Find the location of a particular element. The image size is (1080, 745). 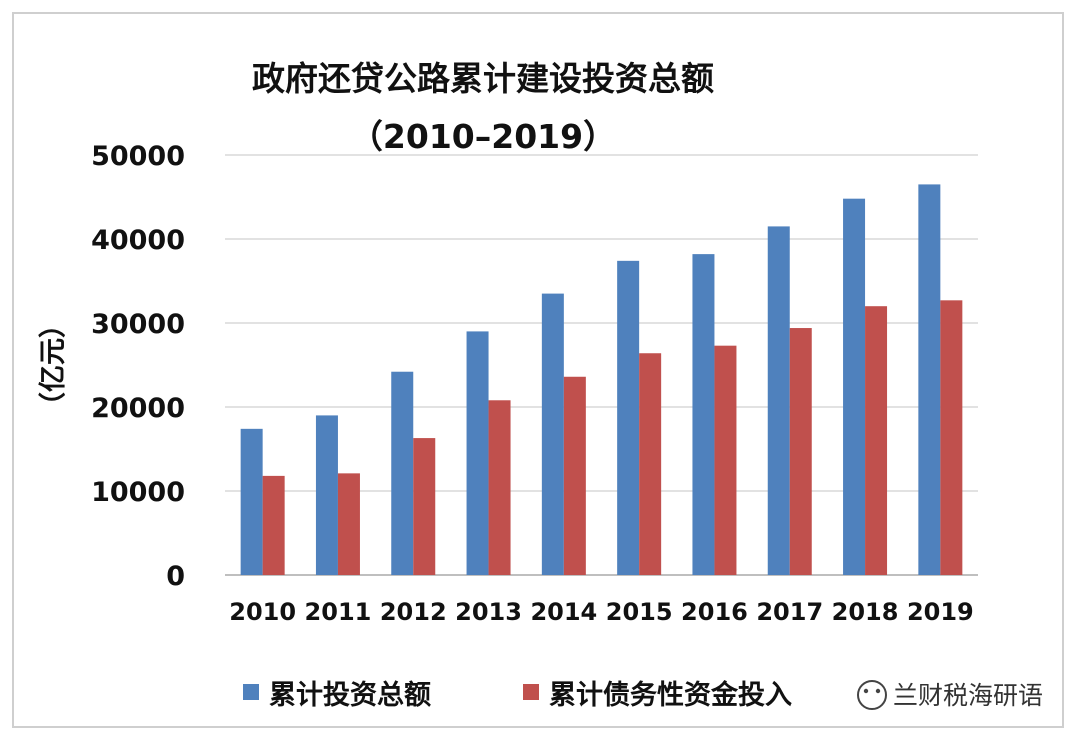

wechat-icon-eye-left is located at coordinates (866, 691).